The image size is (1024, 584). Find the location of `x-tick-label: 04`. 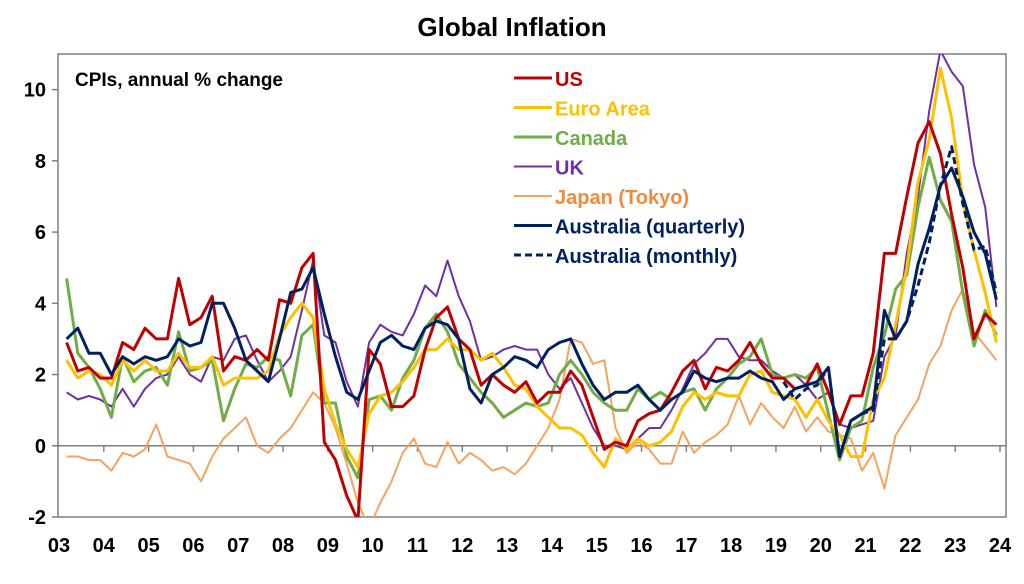

x-tick-label: 04 is located at coordinates (104, 546).